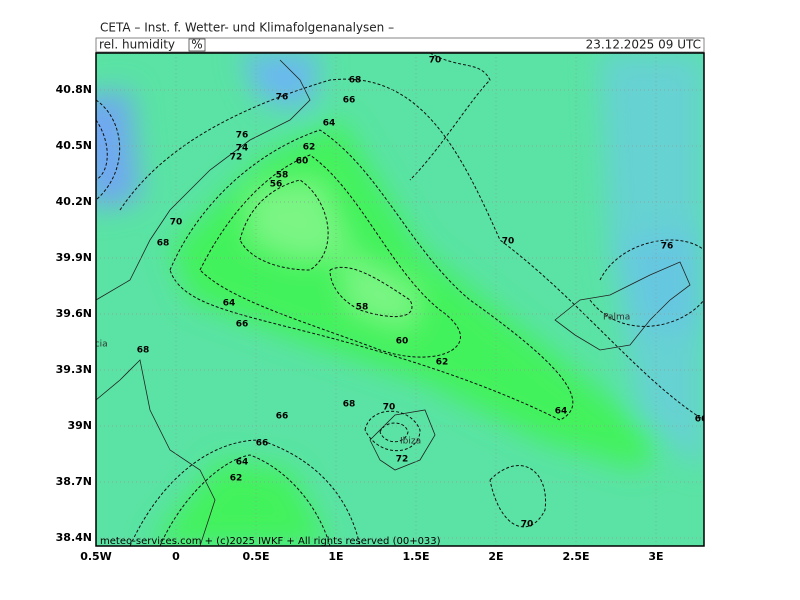  I want to click on unit-box, so click(197, 45).